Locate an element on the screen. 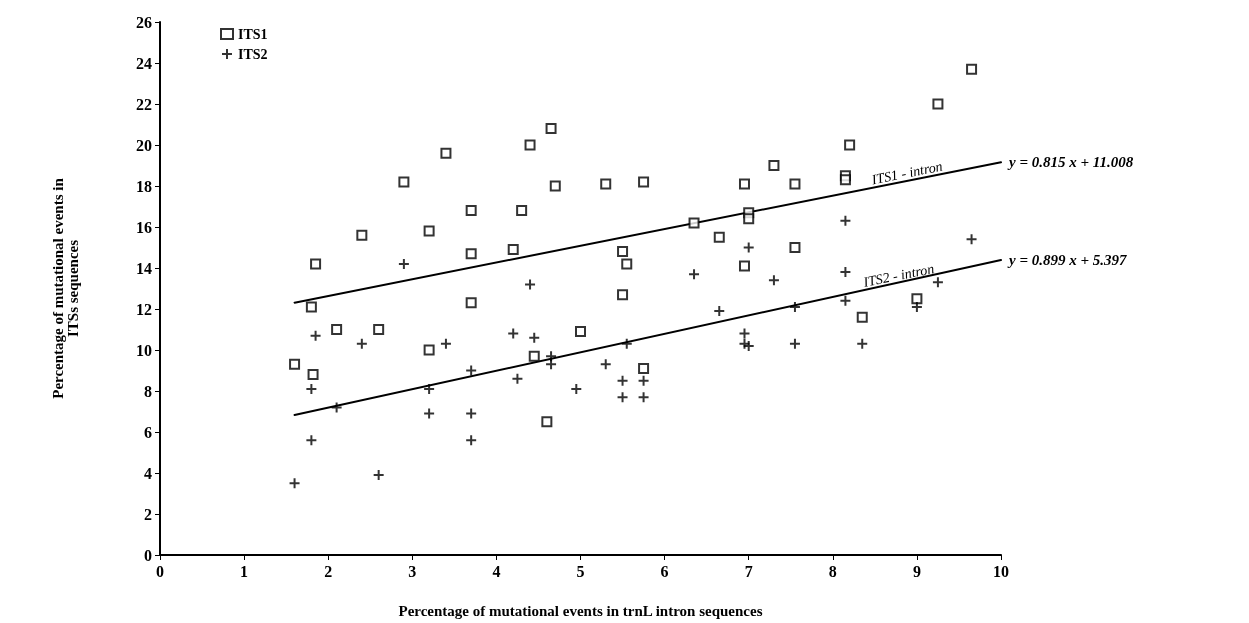 This screenshot has width=1249, height=623. x-tick-label: 3 is located at coordinates (412, 571).